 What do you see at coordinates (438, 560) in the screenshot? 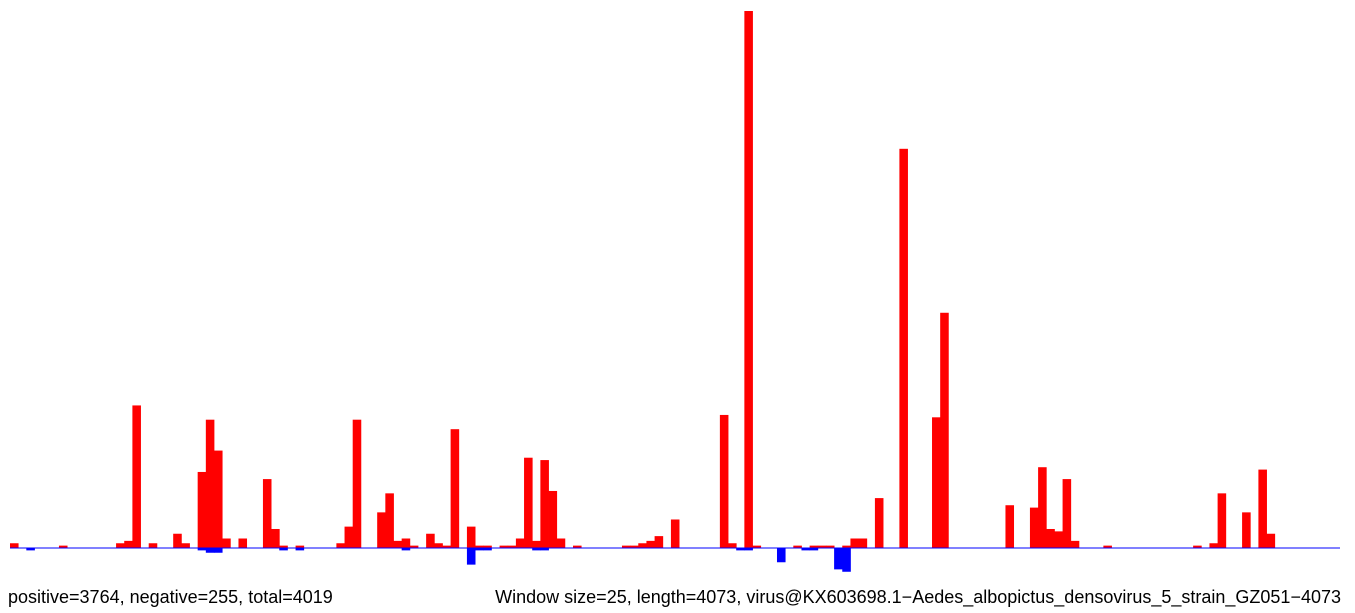
I see `negative-bars` at bounding box center [438, 560].